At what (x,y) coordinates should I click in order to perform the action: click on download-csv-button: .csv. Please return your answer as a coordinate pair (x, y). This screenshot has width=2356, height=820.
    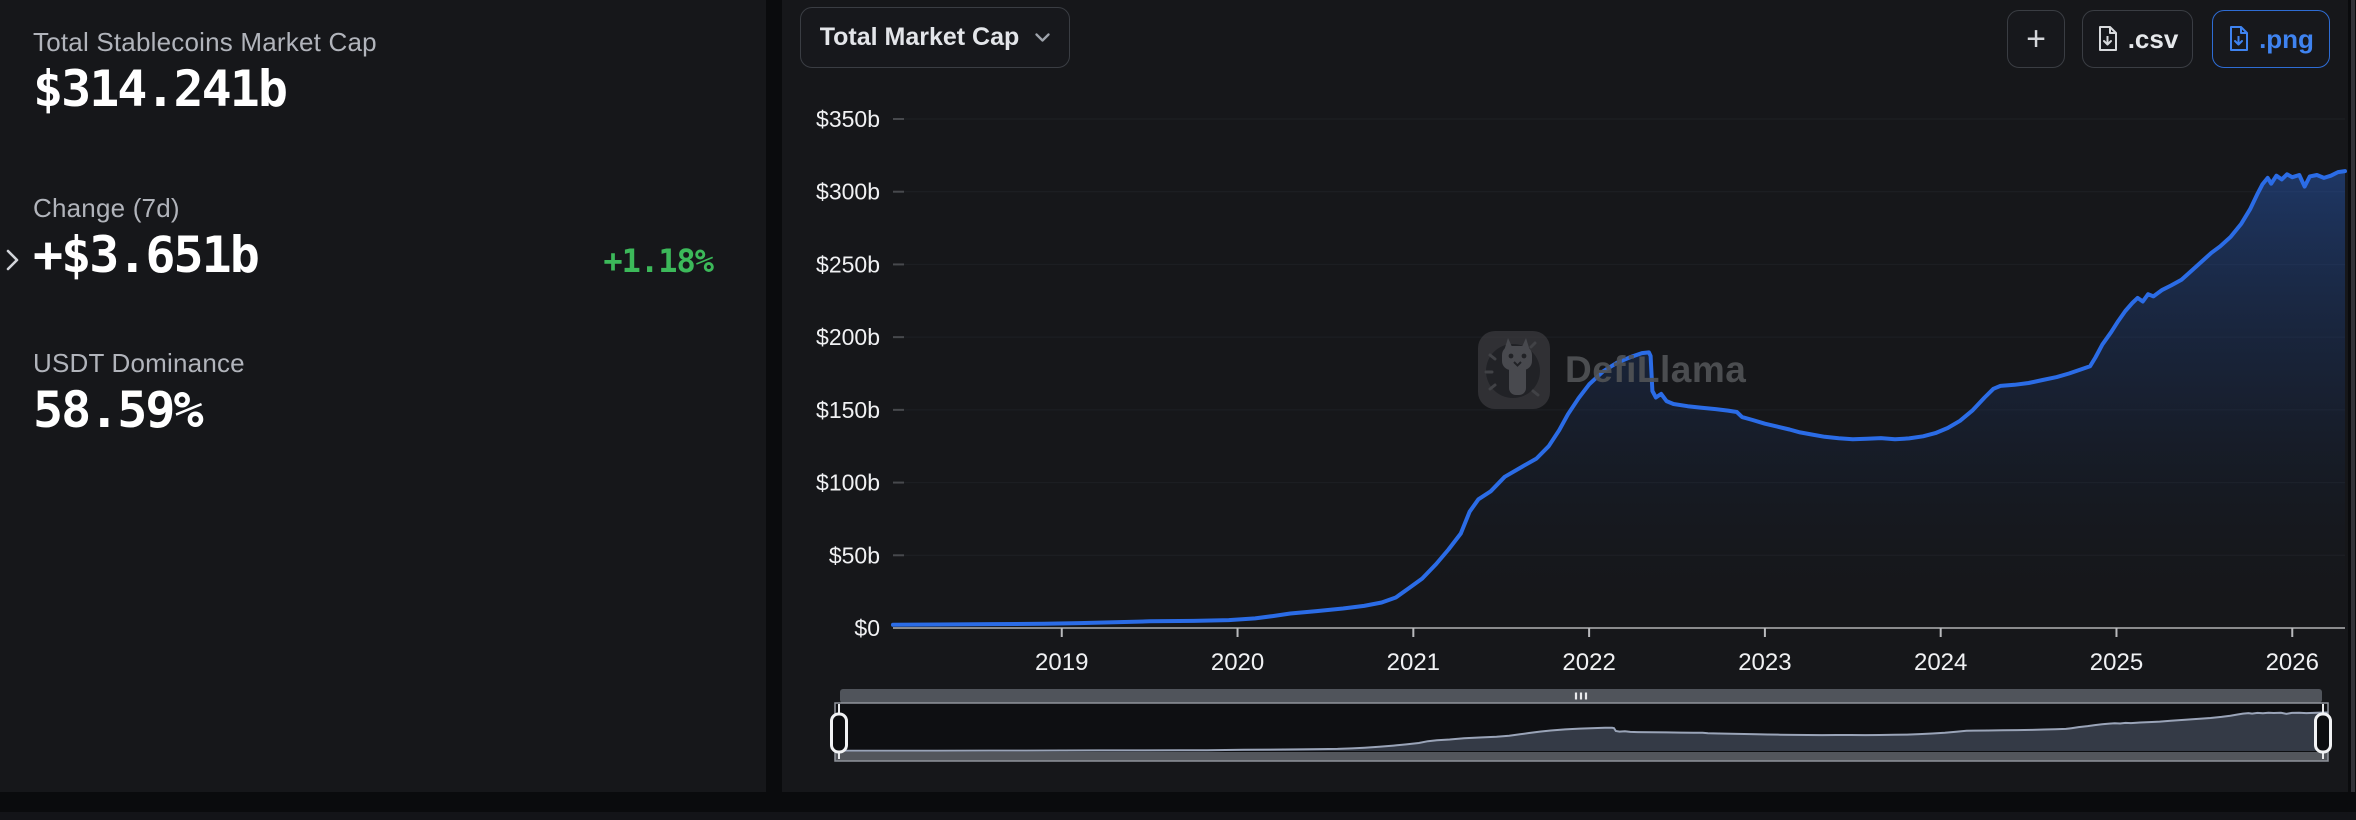
    Looking at the image, I should click on (2137, 39).